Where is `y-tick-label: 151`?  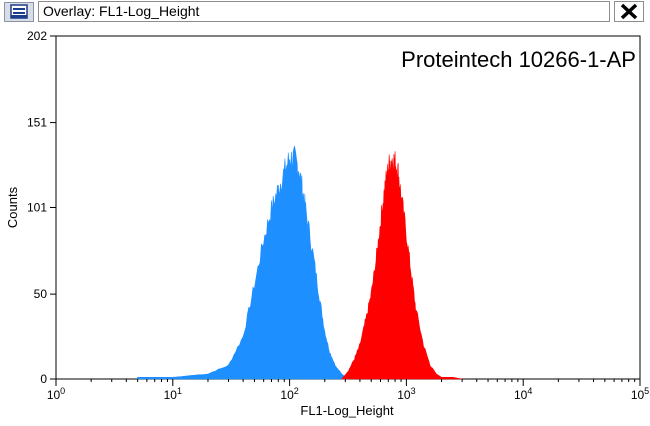
y-tick-label: 151 is located at coordinates (37, 123).